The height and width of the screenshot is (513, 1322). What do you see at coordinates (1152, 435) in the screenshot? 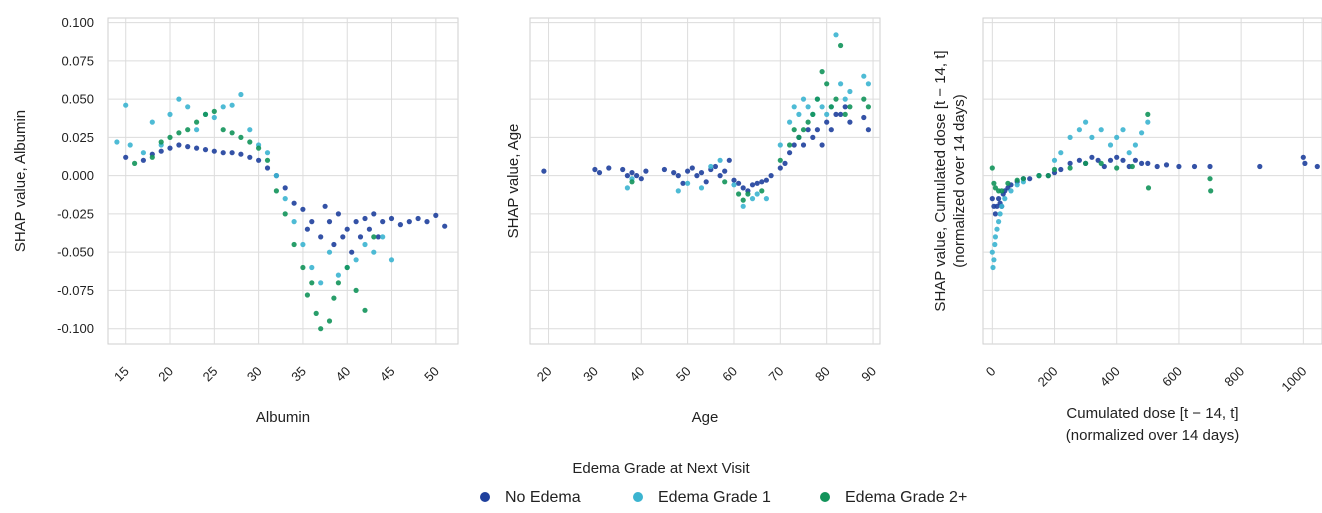
I see `x-axis-label-line2: (normalized over 14 days)` at bounding box center [1152, 435].